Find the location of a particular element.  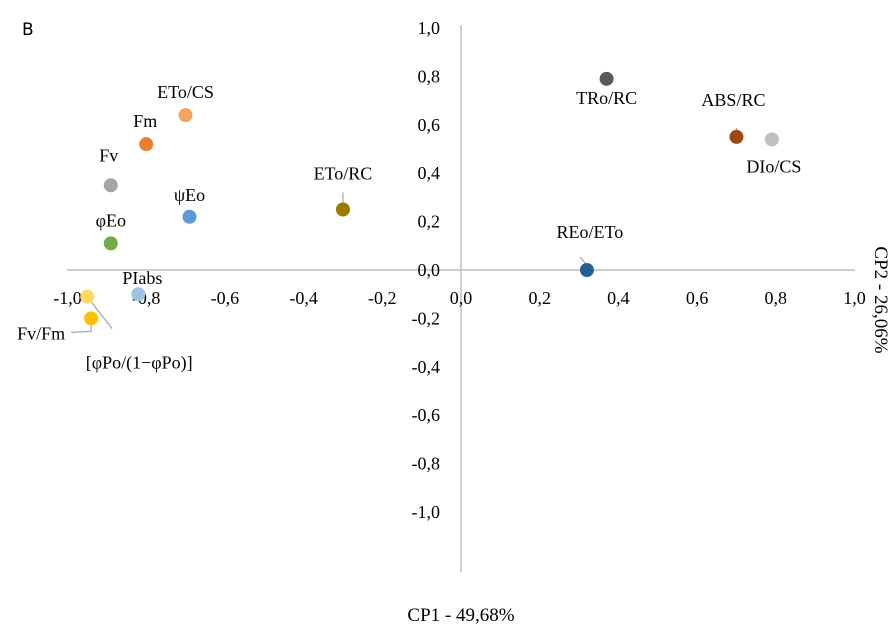

y-tick-label: 1,0 is located at coordinates (429, 28).